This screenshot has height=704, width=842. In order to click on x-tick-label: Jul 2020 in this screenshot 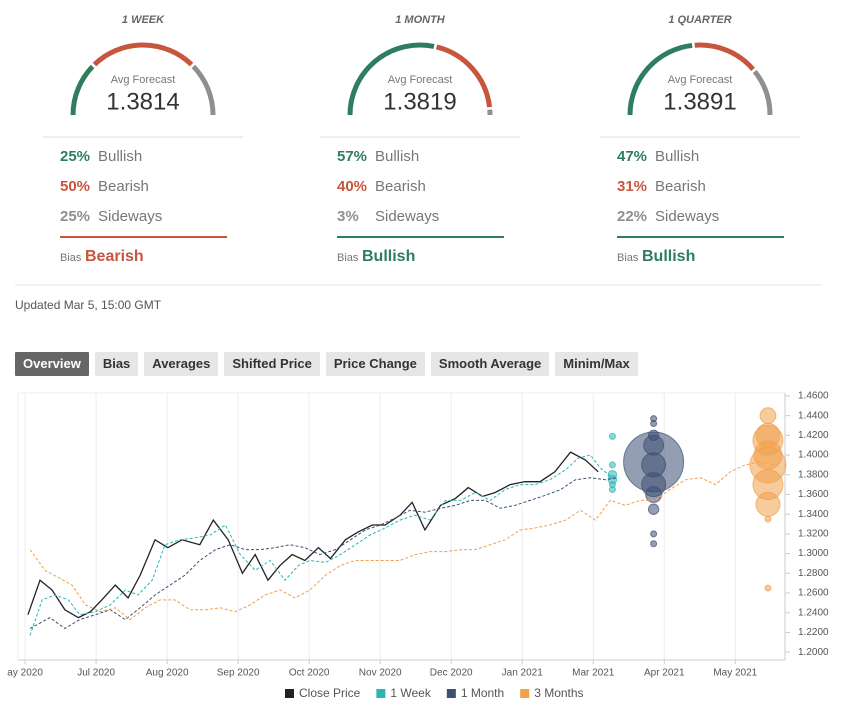, I will do `click(96, 673)`.